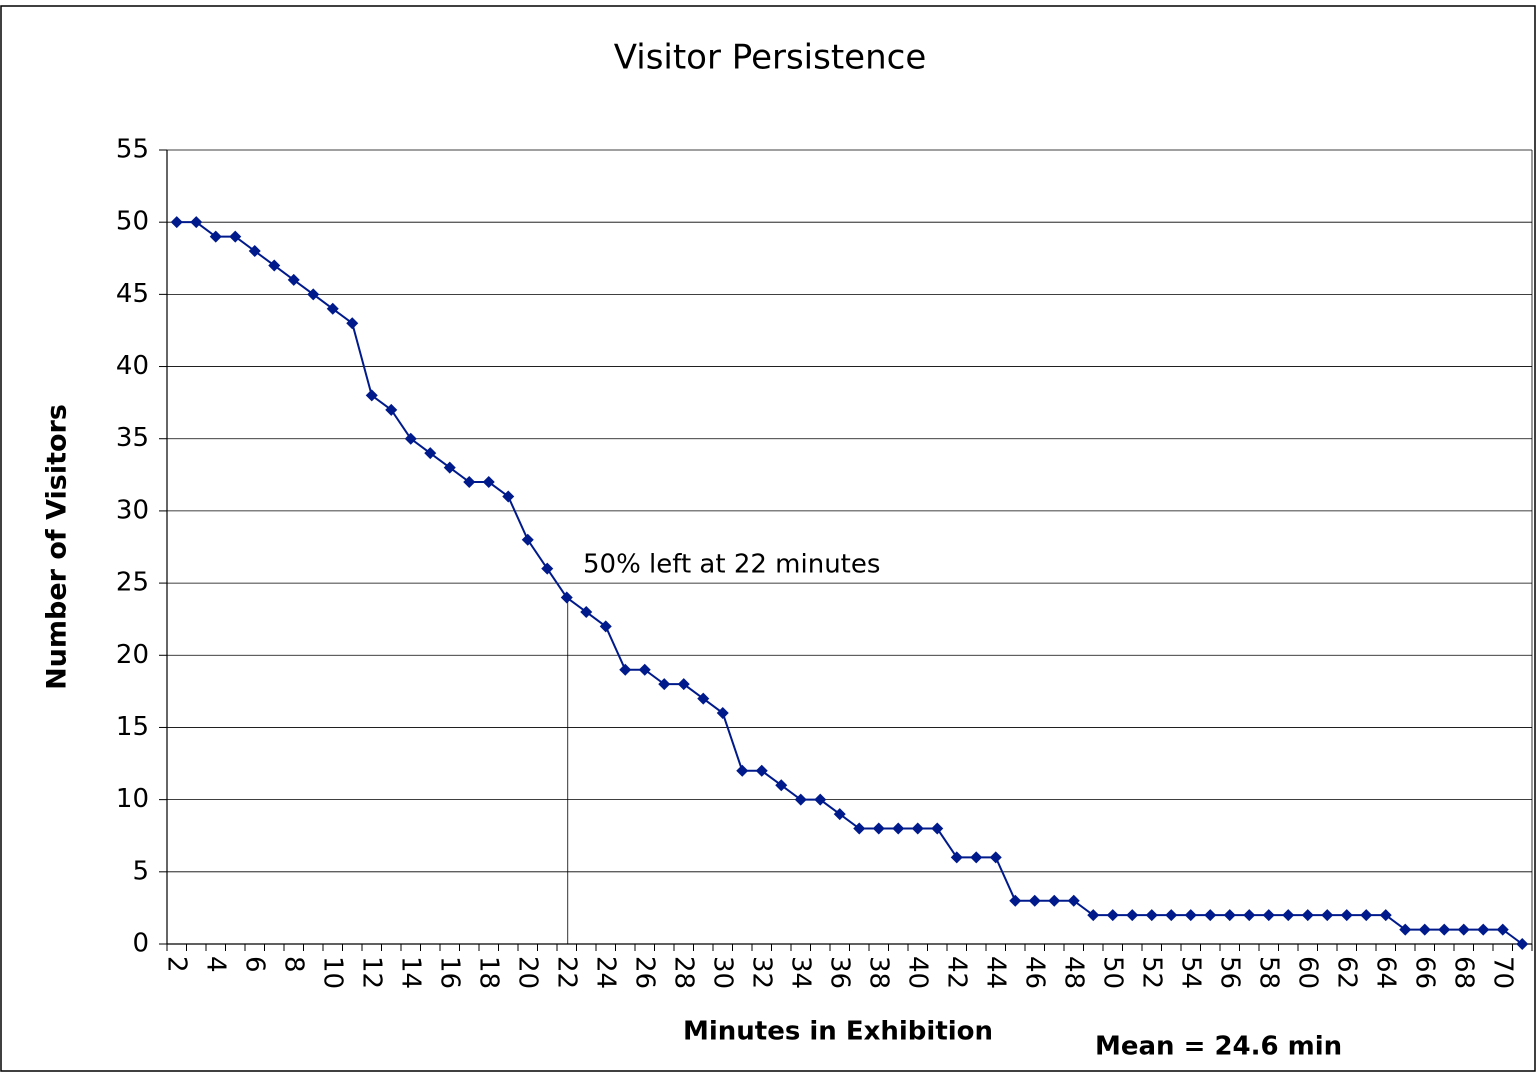 The width and height of the screenshot is (1537, 1076). Describe the element at coordinates (371, 972) in the screenshot. I see `x-tick-label: 12` at that location.